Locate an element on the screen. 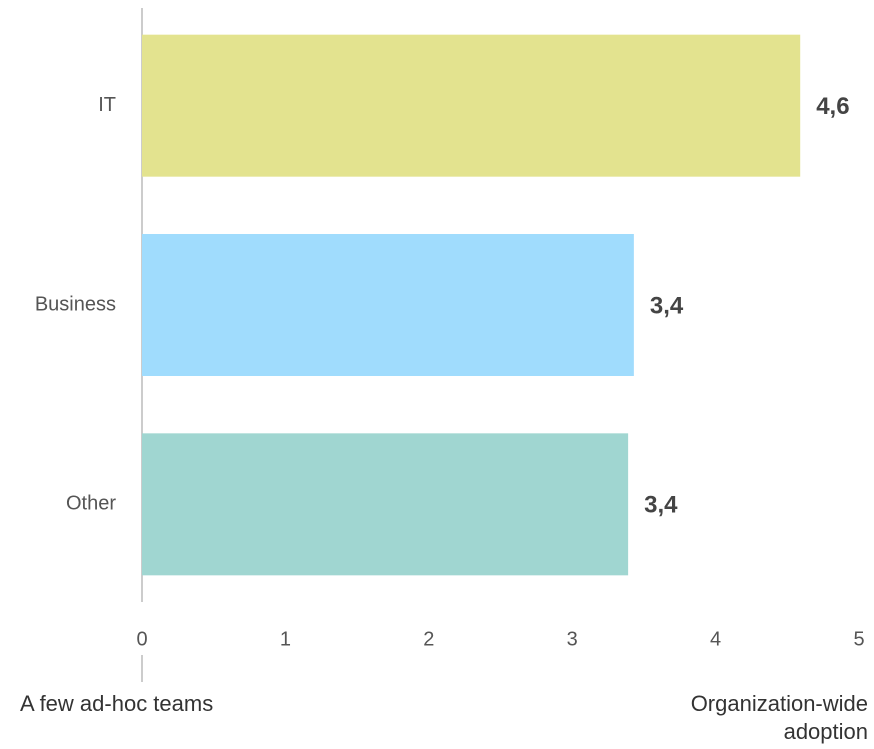  x-tick-label: 2 is located at coordinates (428, 639).